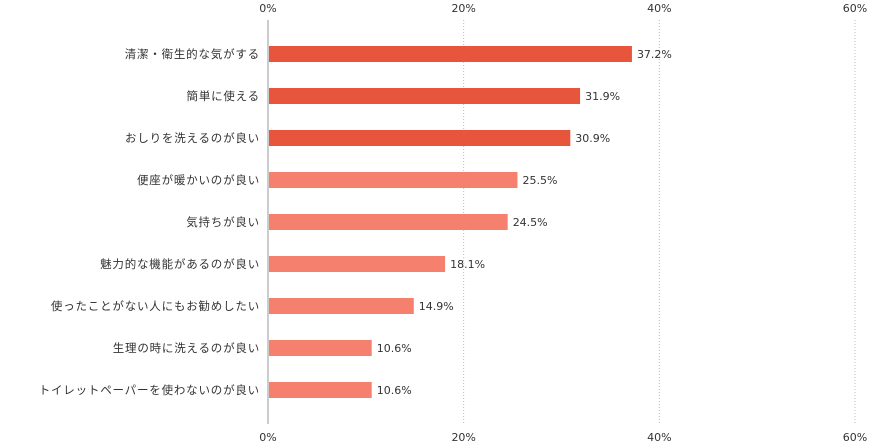  I want to click on category-label: 便座が暖かいのが良い, so click(198, 180).